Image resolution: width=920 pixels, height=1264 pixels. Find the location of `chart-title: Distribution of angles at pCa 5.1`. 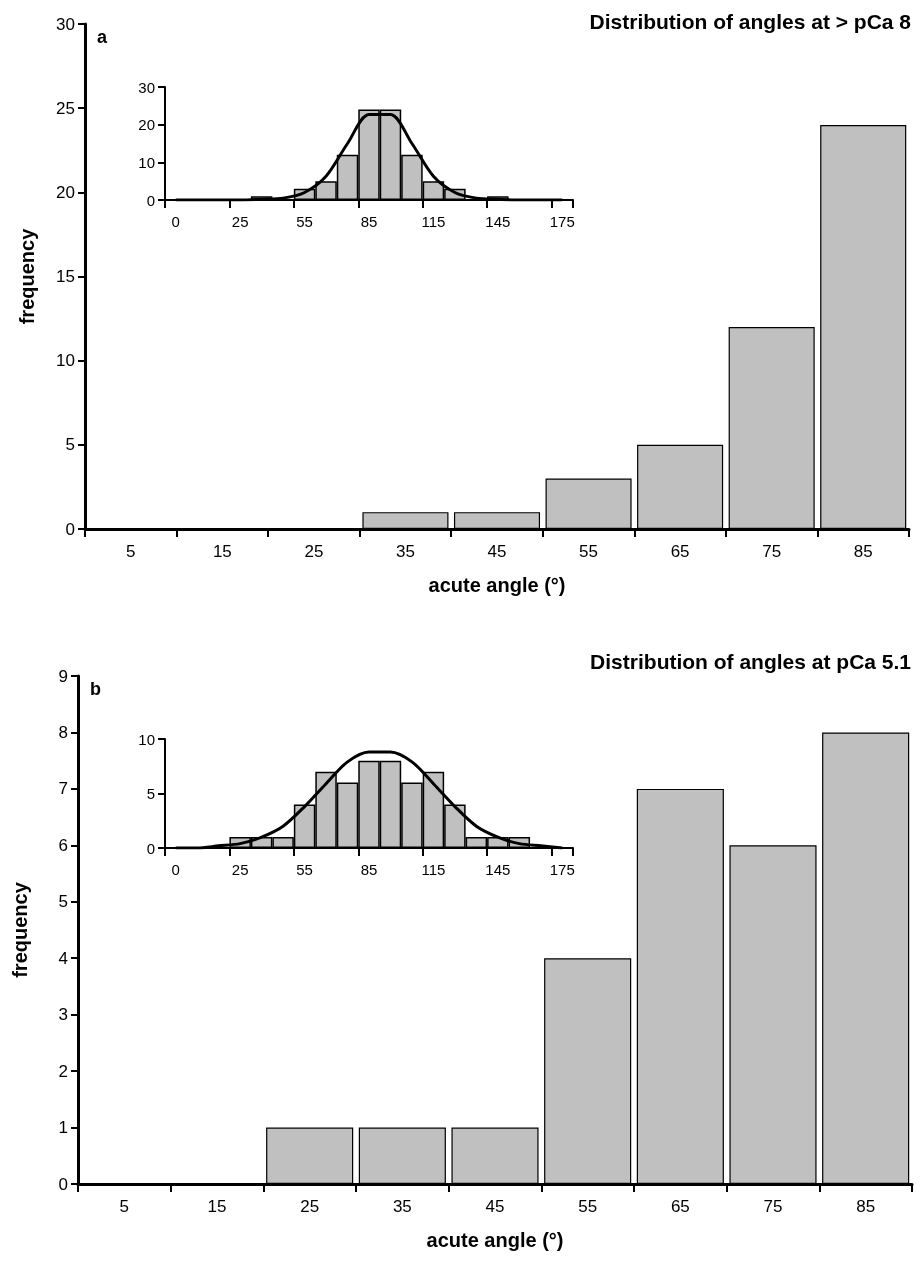

chart-title: Distribution of angles at pCa 5.1 is located at coordinates (751, 661).